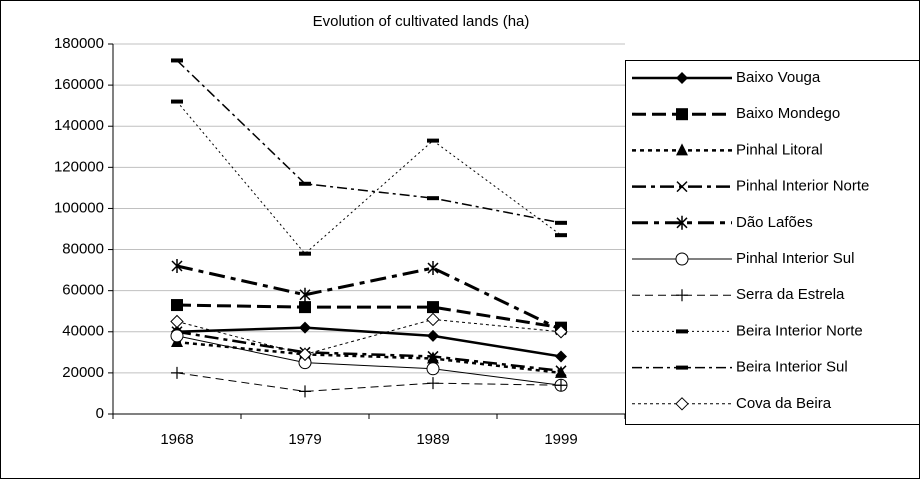  Describe the element at coordinates (802, 186) in the screenshot. I see `legend-label: Pinhal Interior Norte` at that location.